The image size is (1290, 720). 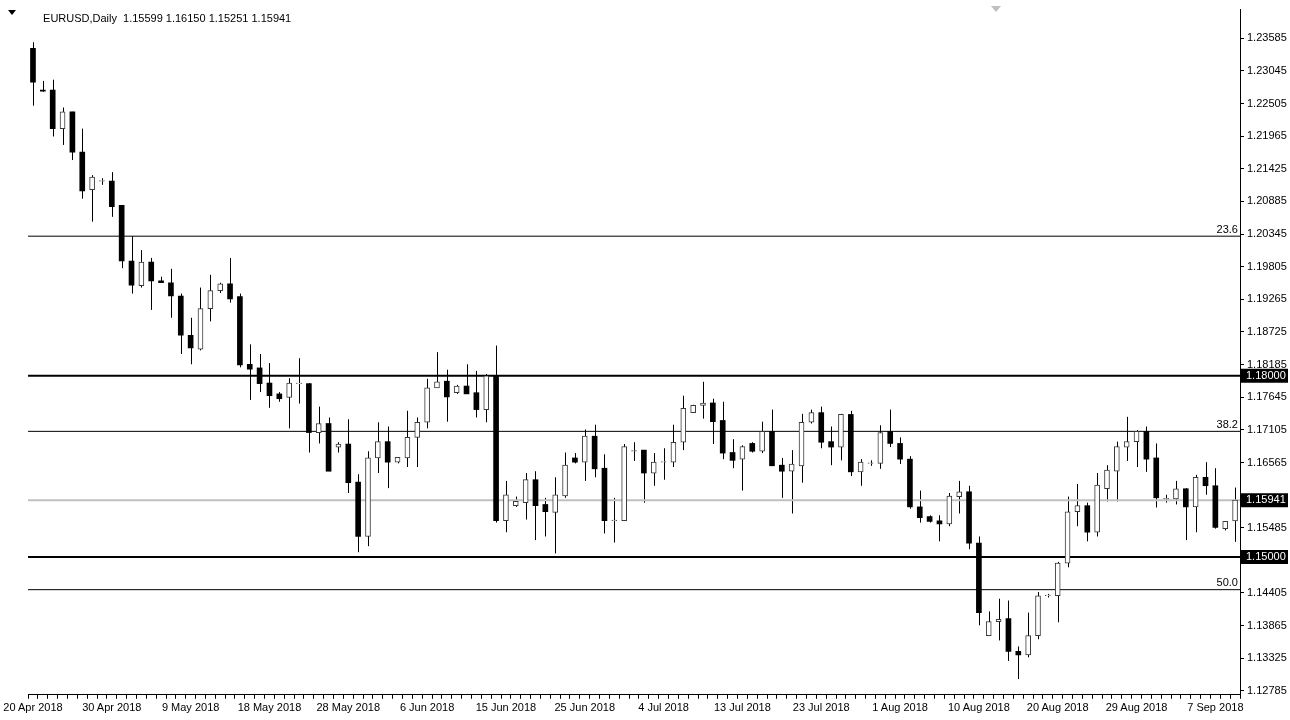 I want to click on x-tick-label: 20 Aug 2018, so click(x=1057, y=707).